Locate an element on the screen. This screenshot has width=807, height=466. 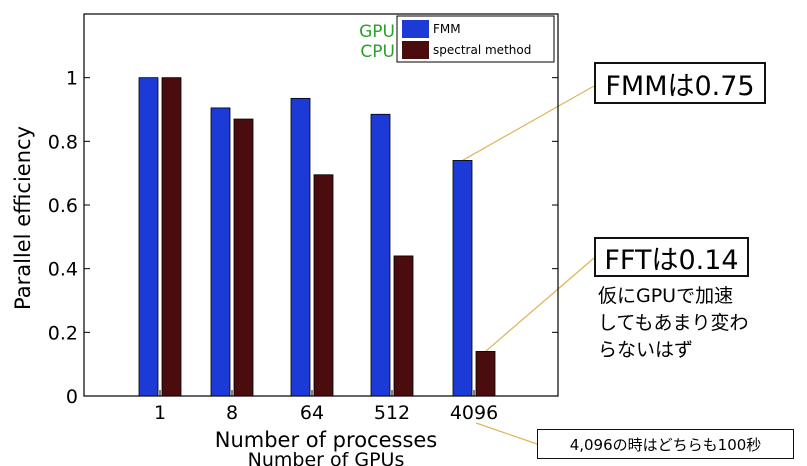
fft-note: 仮にGPUで加速 してもあまり変わ らないはず is located at coordinates (673, 323).